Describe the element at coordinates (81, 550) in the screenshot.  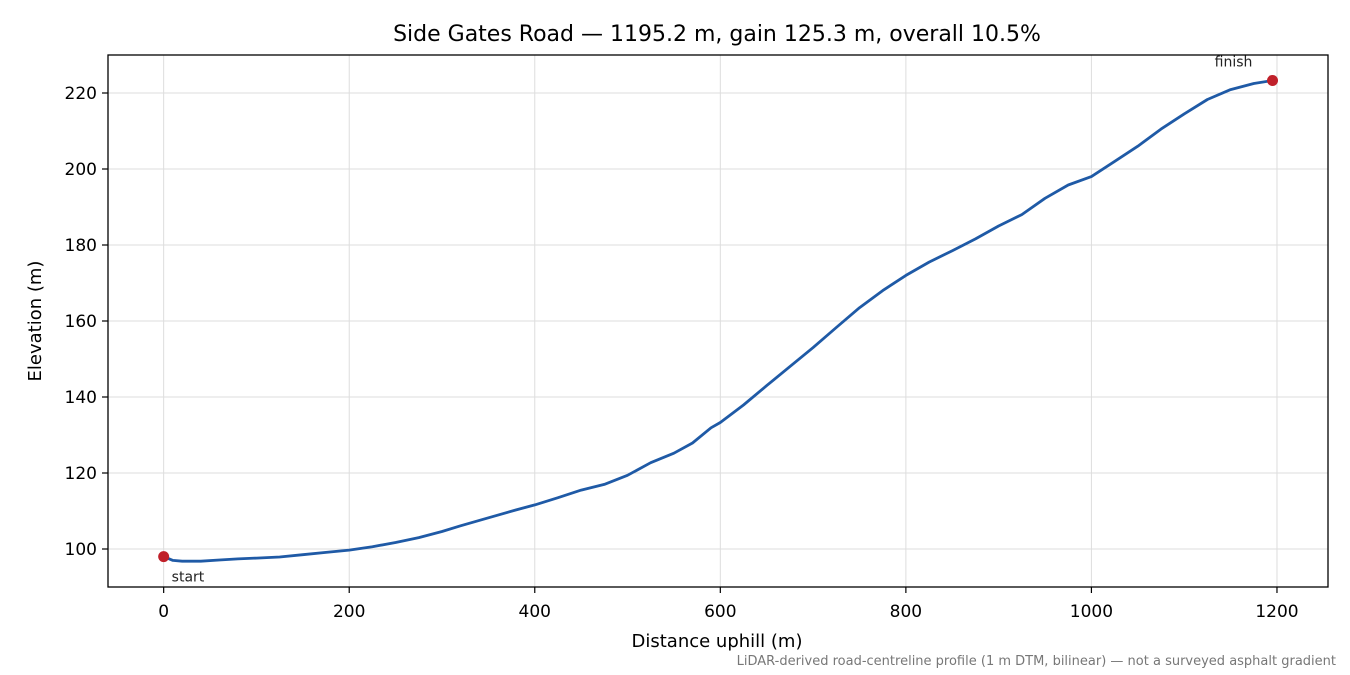
I see `y-tick-label: 100` at that location.